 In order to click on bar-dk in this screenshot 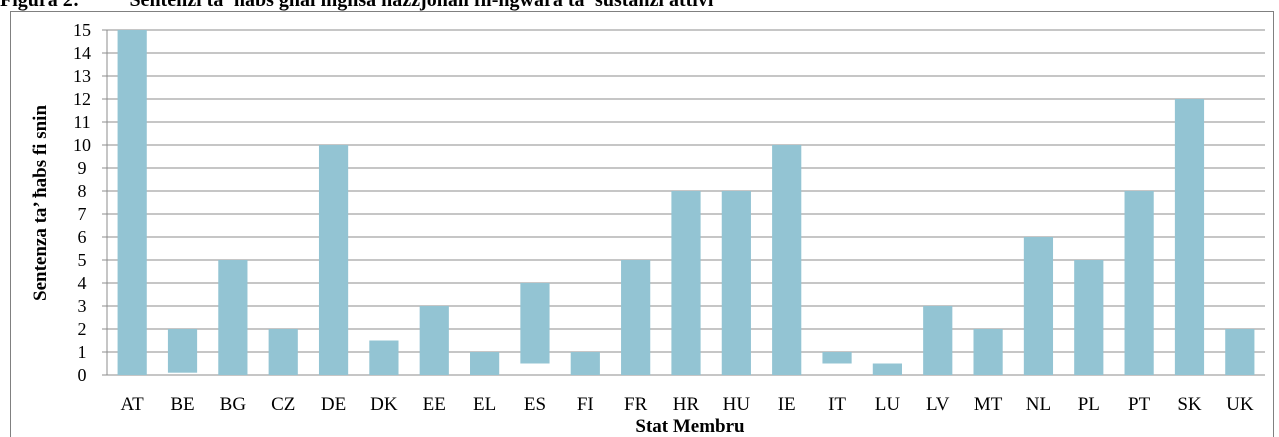, I will do `click(384, 357)`.